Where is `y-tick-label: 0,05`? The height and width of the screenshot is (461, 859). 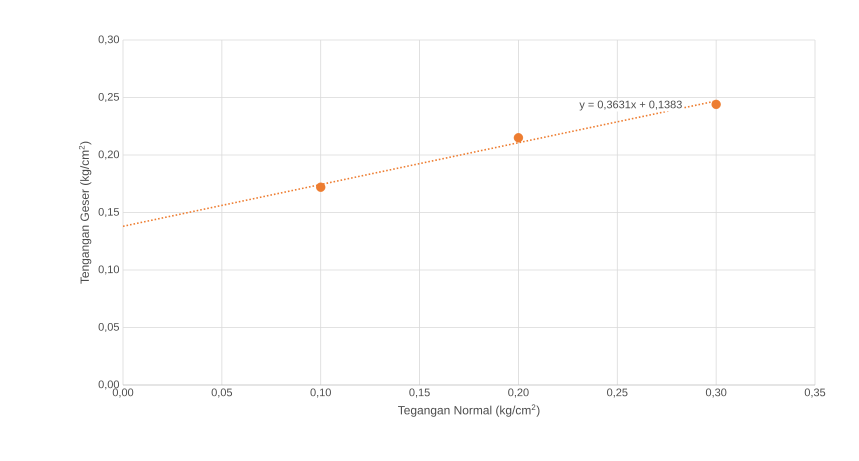 y-tick-label: 0,05 is located at coordinates (109, 327).